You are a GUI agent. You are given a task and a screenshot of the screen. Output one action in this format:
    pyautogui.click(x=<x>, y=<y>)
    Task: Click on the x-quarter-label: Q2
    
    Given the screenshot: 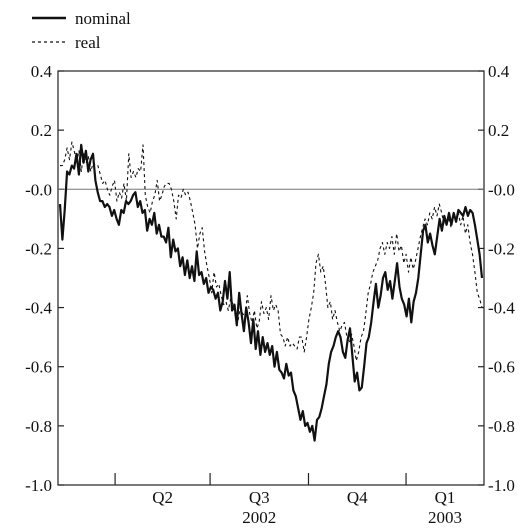 What is the action you would take?
    pyautogui.click(x=162, y=497)
    